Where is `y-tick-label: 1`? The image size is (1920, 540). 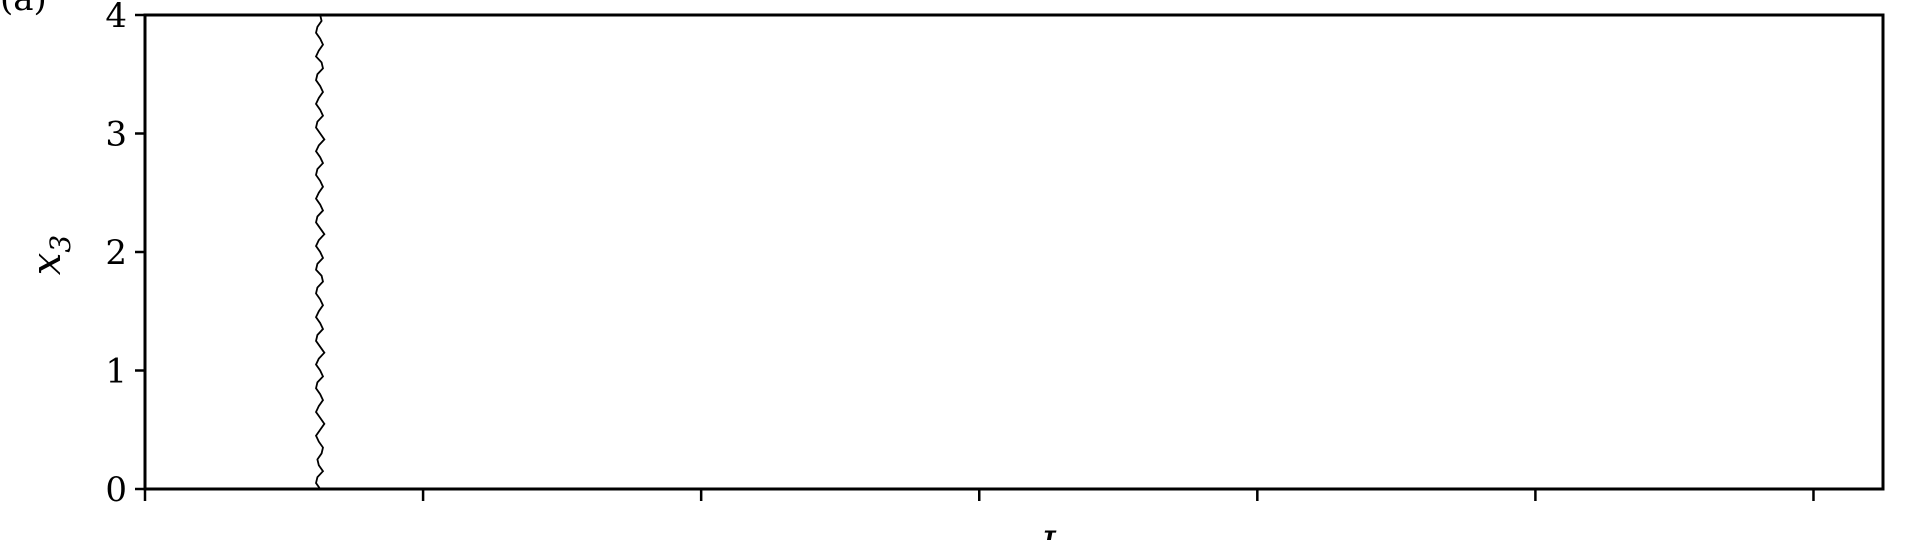
y-tick-label: 1 is located at coordinates (116, 372).